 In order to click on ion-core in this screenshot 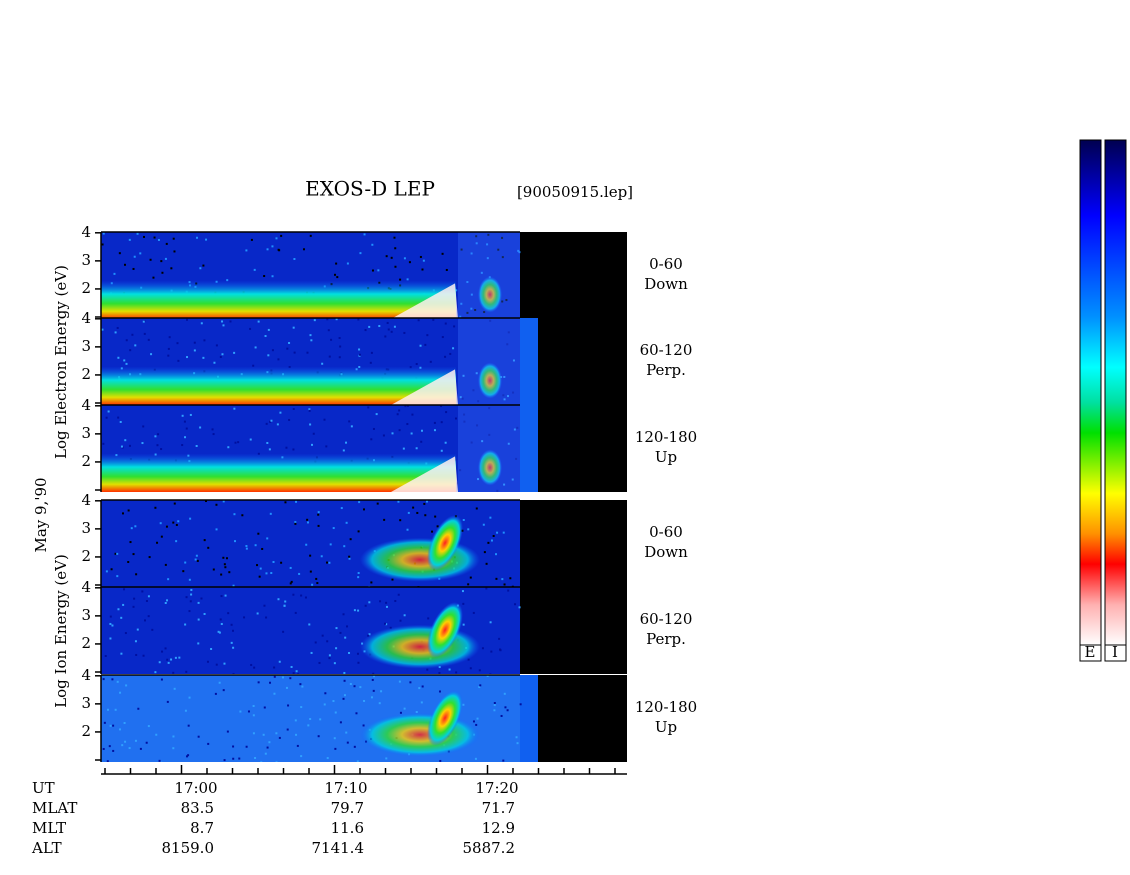, I will do `click(445, 543)`.